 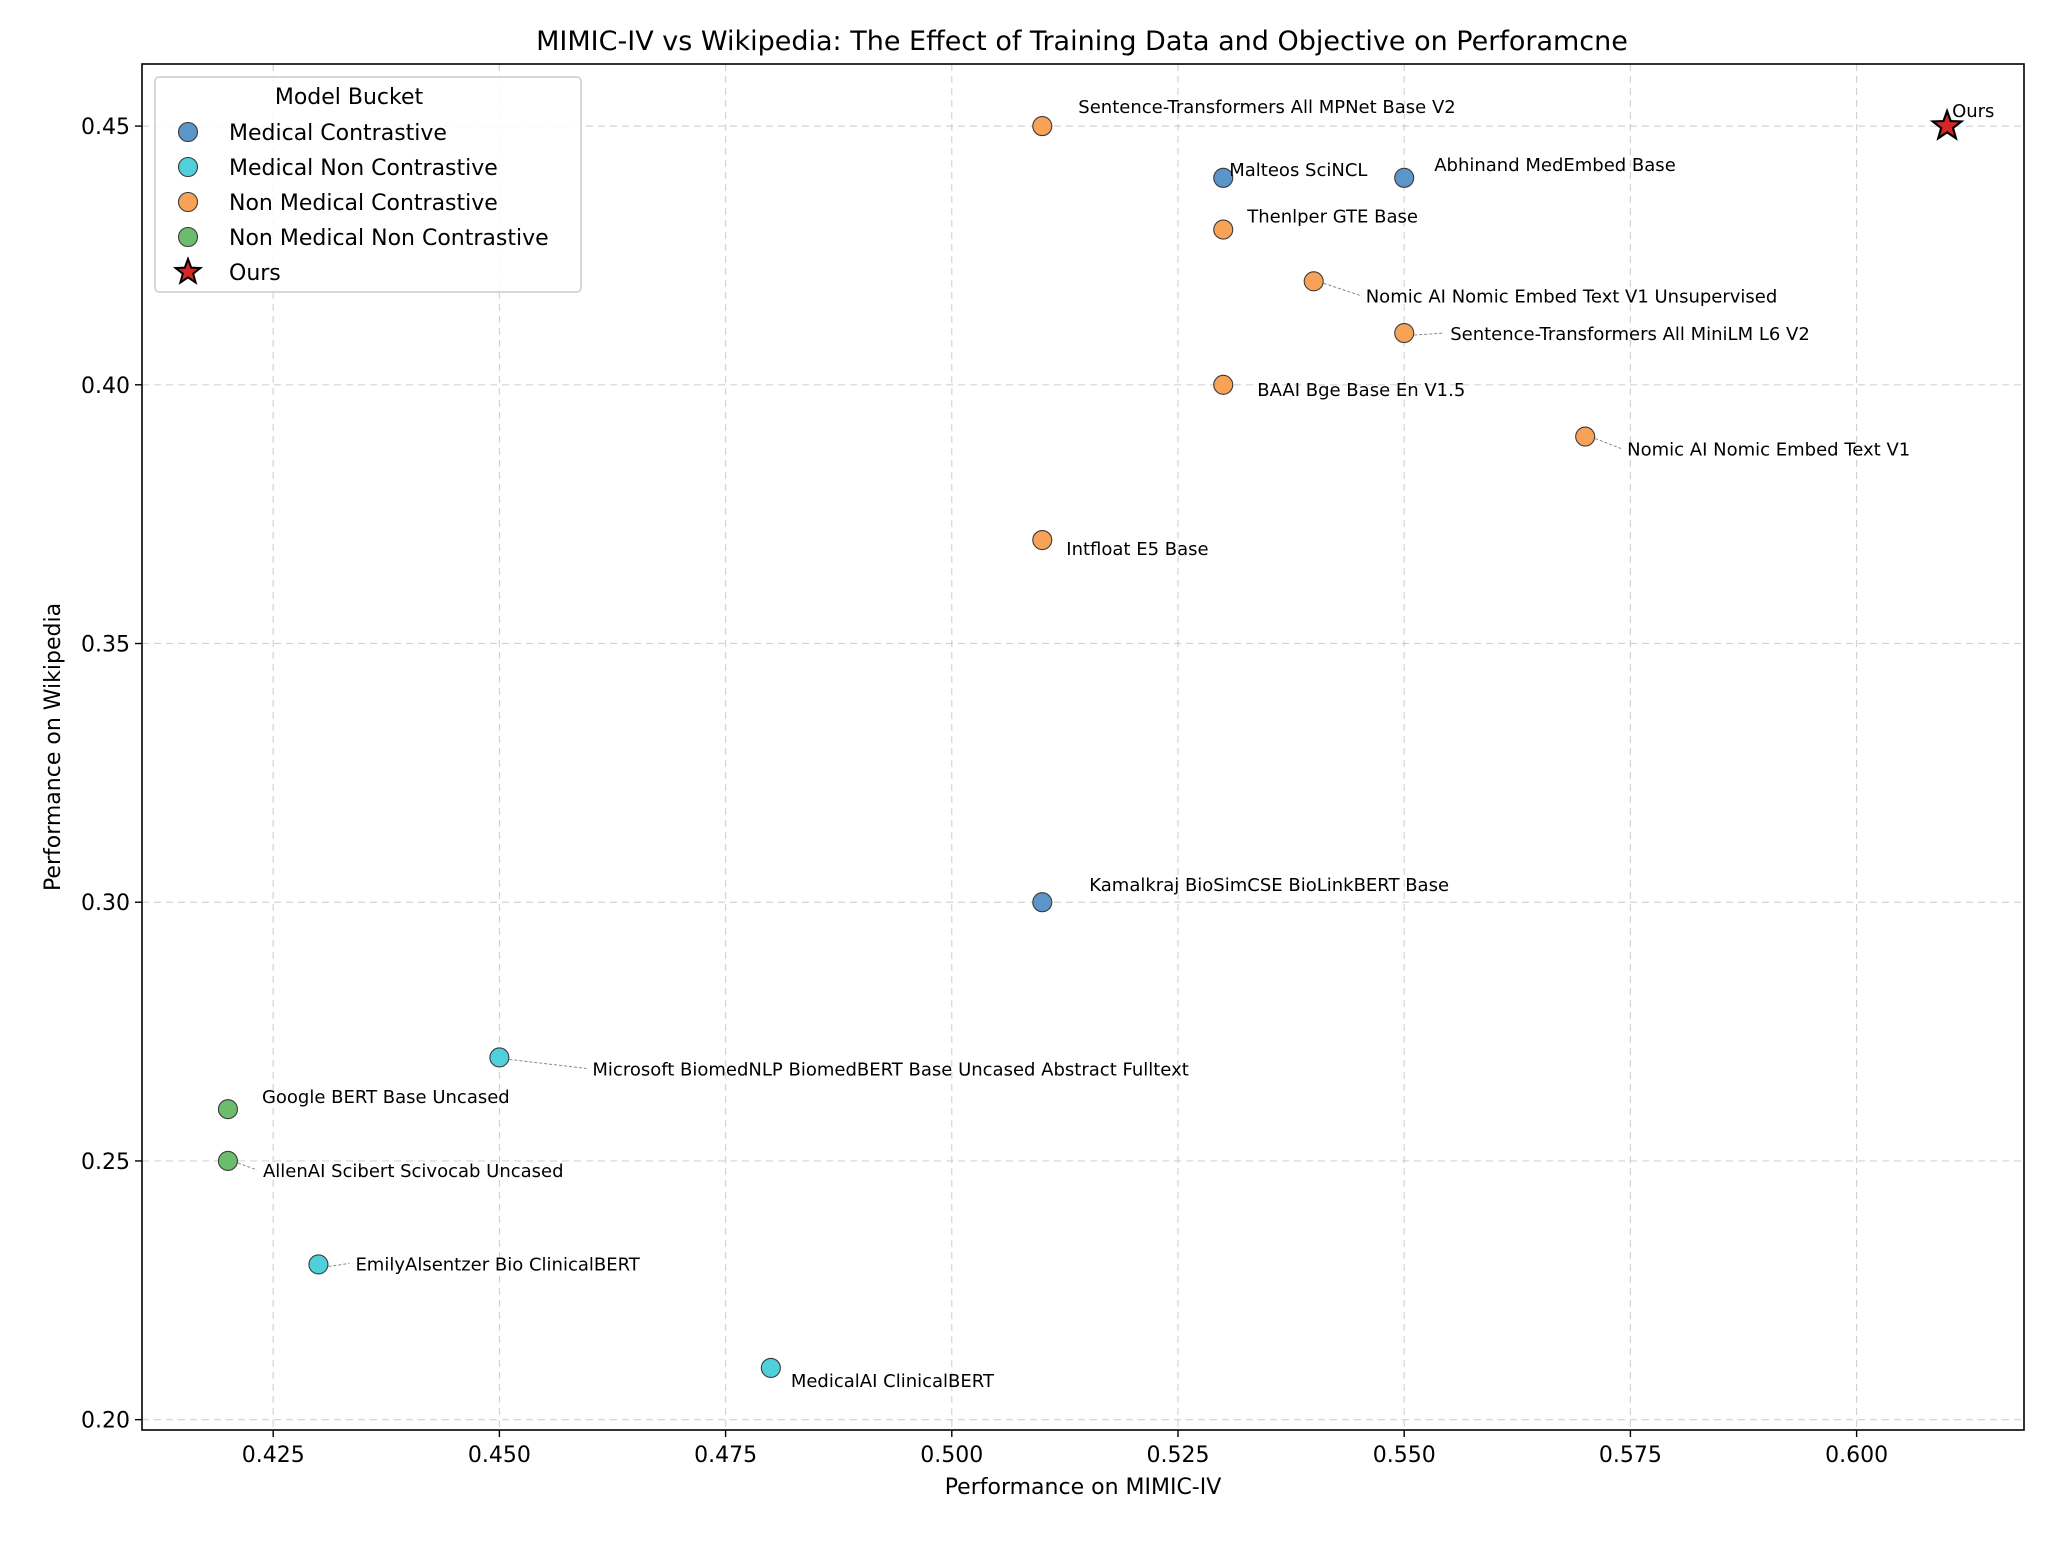 What do you see at coordinates (1947, 124) in the screenshot?
I see `data-point-star` at bounding box center [1947, 124].